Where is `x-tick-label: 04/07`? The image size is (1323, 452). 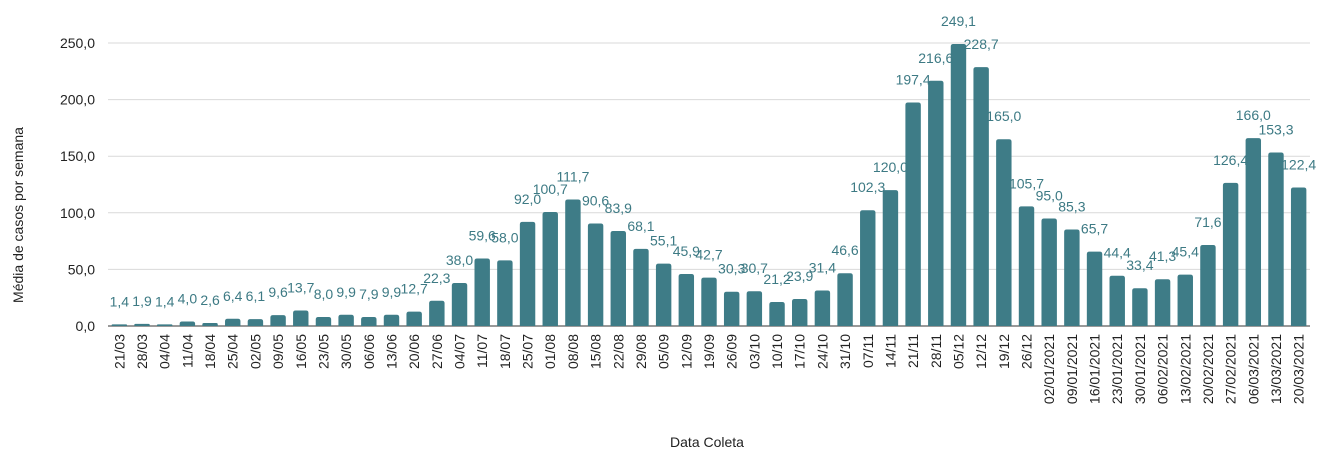
x-tick-label: 04/07 is located at coordinates (460, 351).